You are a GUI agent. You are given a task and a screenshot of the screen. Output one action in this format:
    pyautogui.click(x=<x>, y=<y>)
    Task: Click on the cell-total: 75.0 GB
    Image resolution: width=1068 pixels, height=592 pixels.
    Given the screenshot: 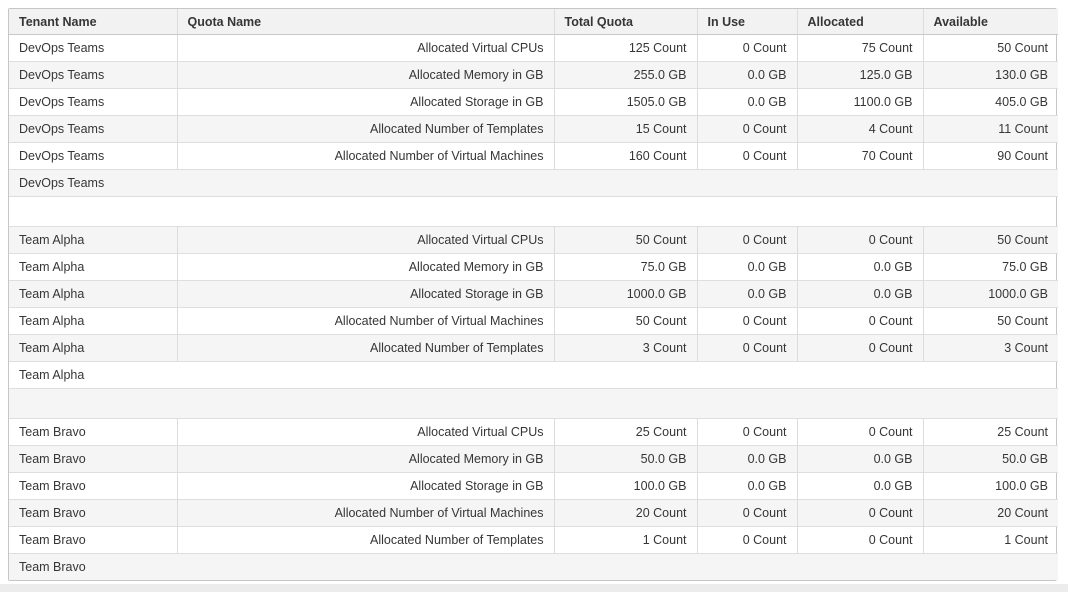 What is the action you would take?
    pyautogui.click(x=626, y=267)
    